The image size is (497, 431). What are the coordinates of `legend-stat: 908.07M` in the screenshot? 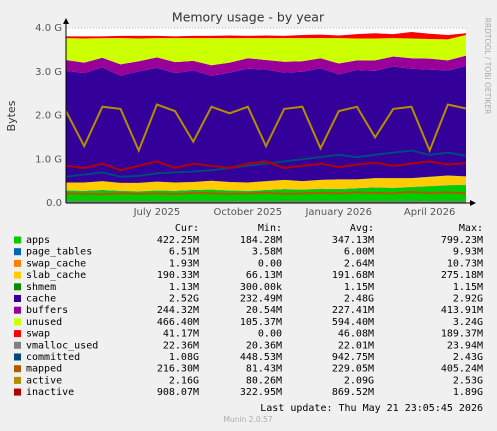 It's located at (178, 392).